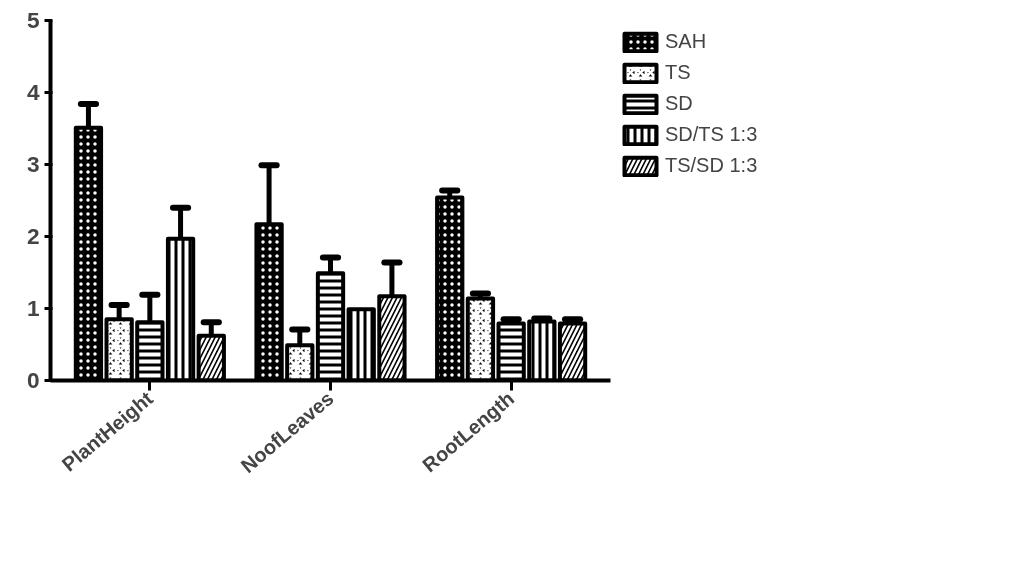  What do you see at coordinates (33, 380) in the screenshot?
I see `y-tick-label: 0` at bounding box center [33, 380].